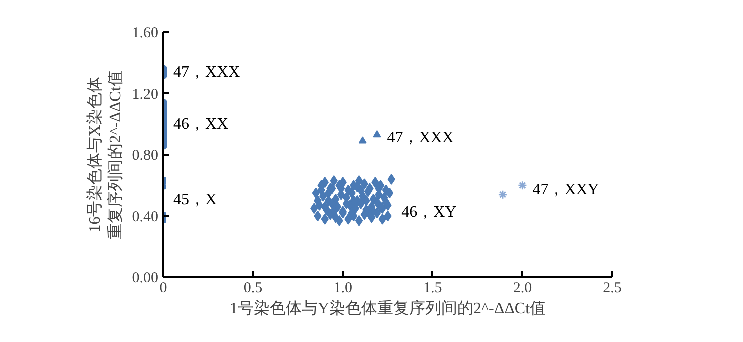 The image size is (743, 342). What do you see at coordinates (522, 288) in the screenshot?
I see `x-tick-label: 2.0` at bounding box center [522, 288].